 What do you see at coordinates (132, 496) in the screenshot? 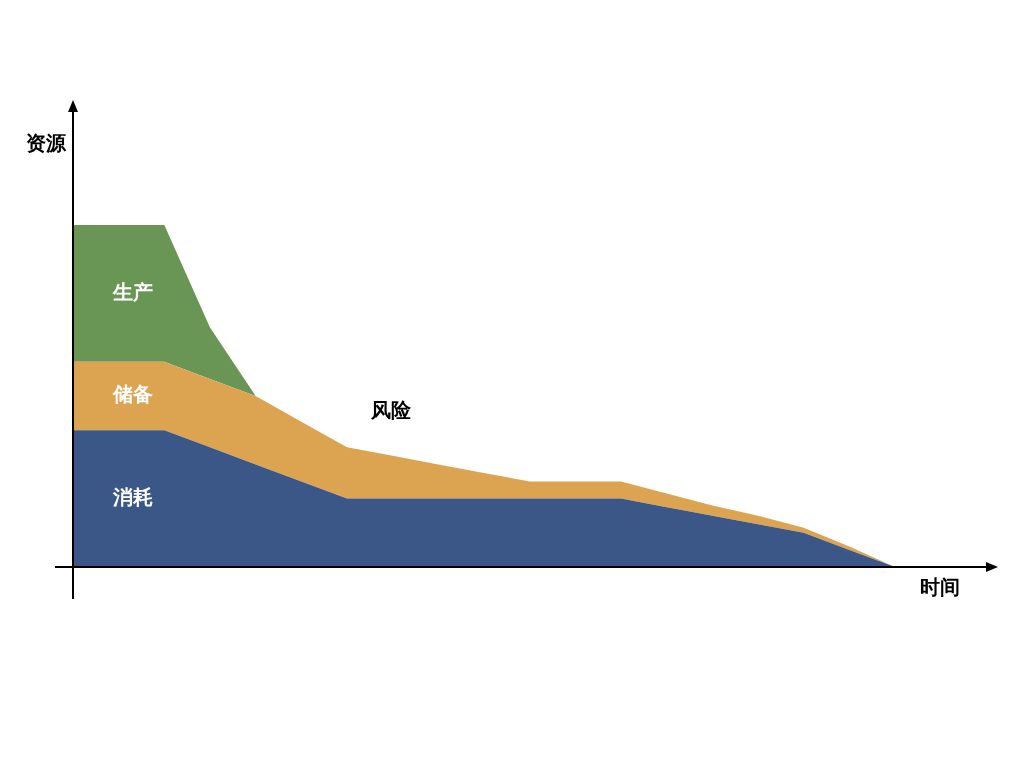
I see `series-label: 消耗` at bounding box center [132, 496].